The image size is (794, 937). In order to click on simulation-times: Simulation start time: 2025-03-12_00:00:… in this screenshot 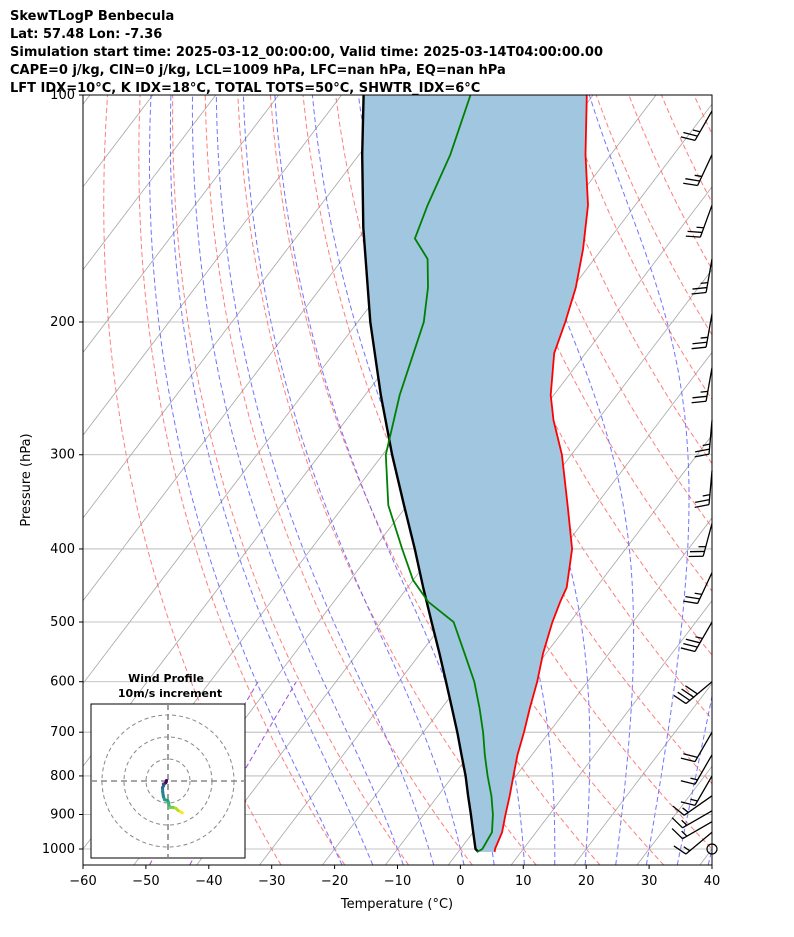, I will do `click(306, 52)`.